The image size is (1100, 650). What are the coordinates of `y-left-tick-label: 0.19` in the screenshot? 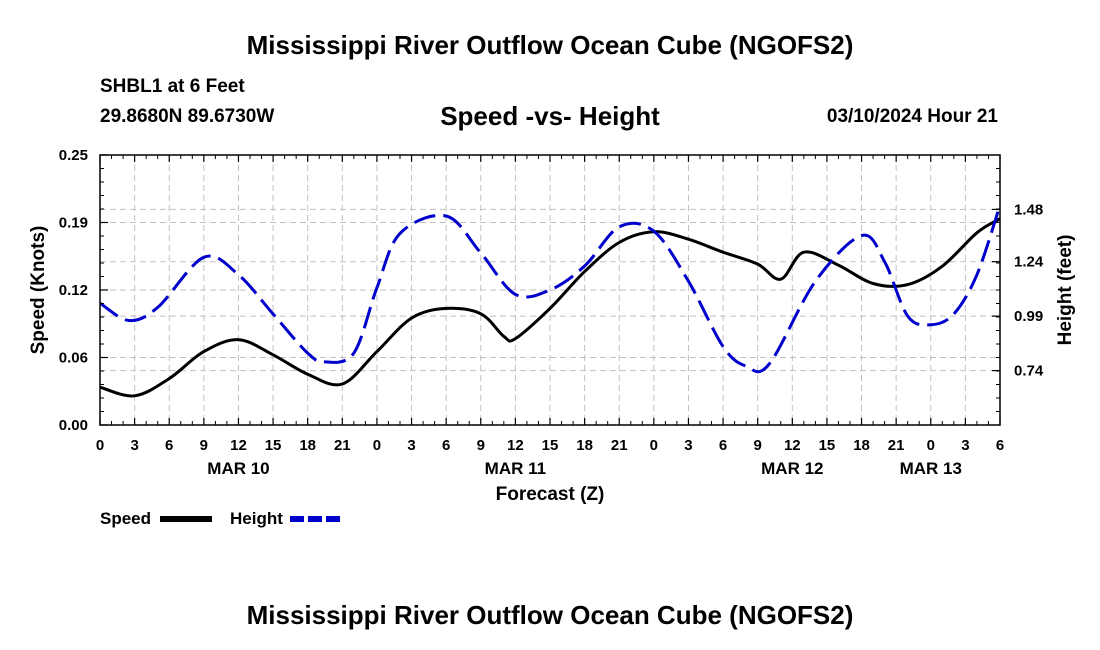 It's located at (73, 223).